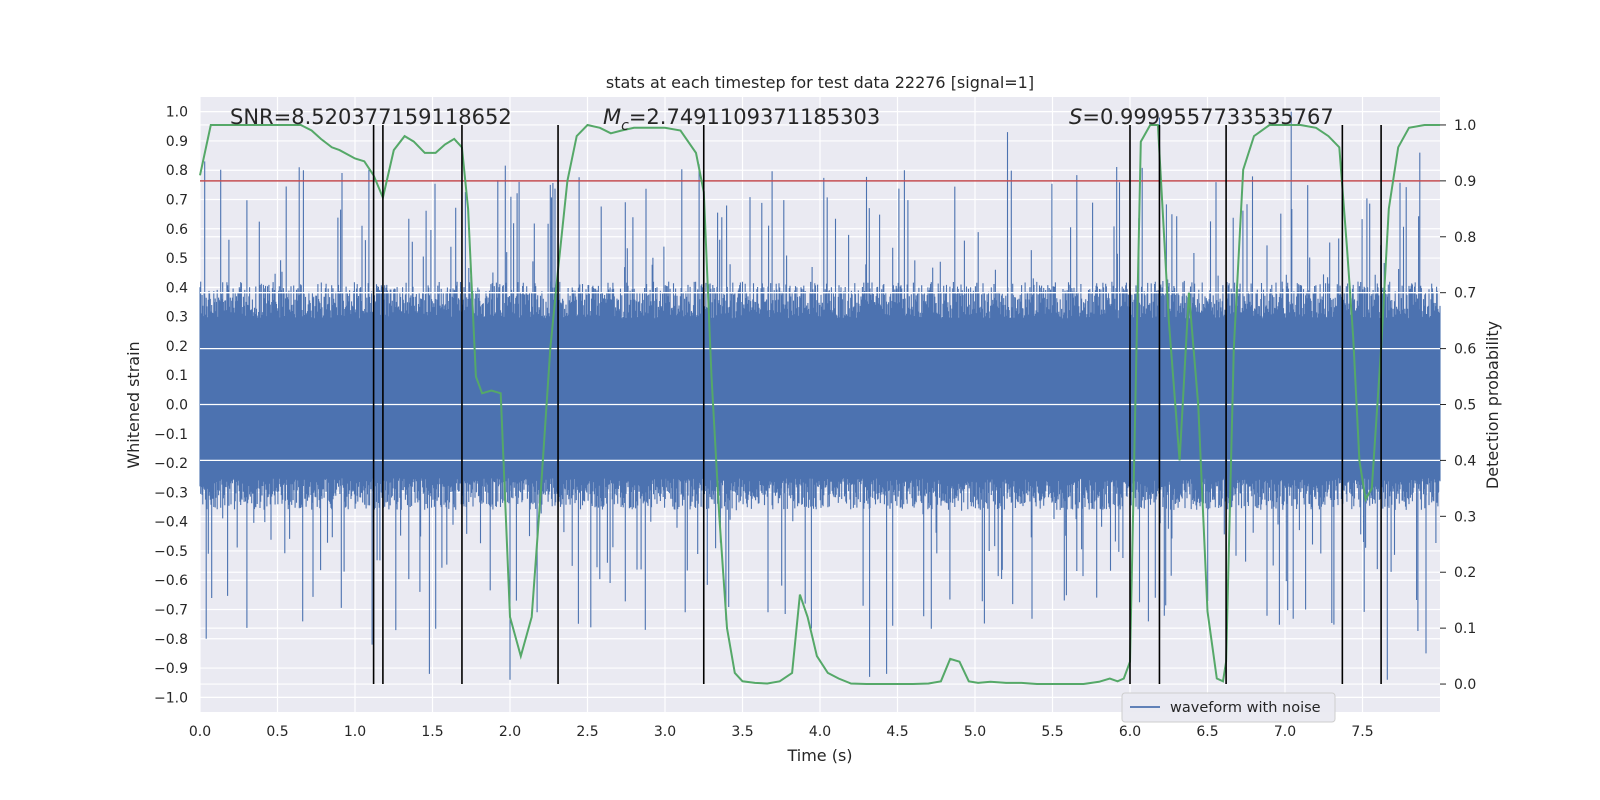  I want to click on chirp-mass-annotation: Mc=2.7491109371185303, so click(741, 119).